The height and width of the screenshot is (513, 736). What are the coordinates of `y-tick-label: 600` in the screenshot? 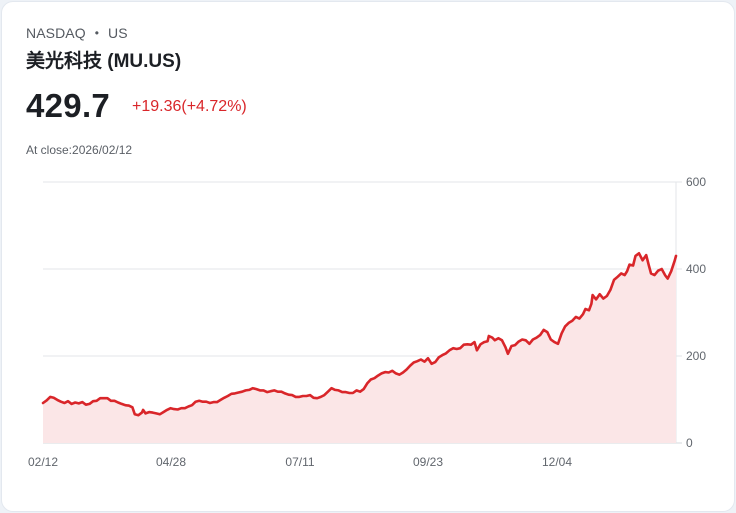 It's located at (696, 182).